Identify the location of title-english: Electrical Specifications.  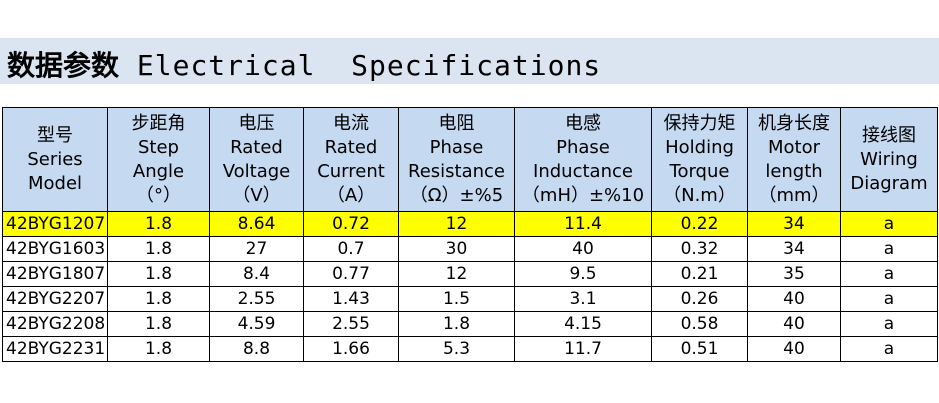
(369, 65).